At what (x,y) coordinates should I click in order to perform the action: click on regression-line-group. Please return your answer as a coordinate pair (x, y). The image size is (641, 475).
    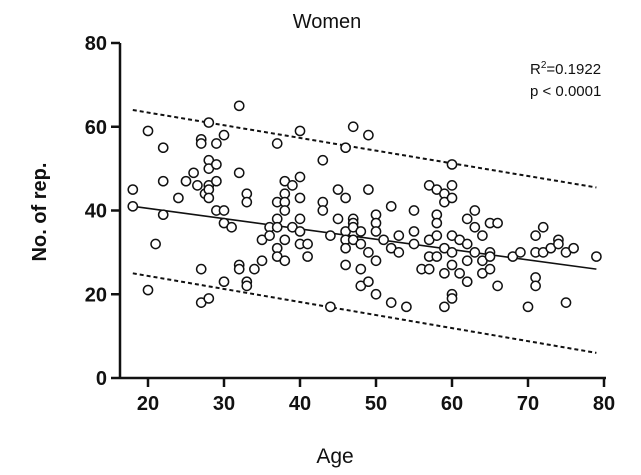
    Looking at the image, I should click on (364, 237).